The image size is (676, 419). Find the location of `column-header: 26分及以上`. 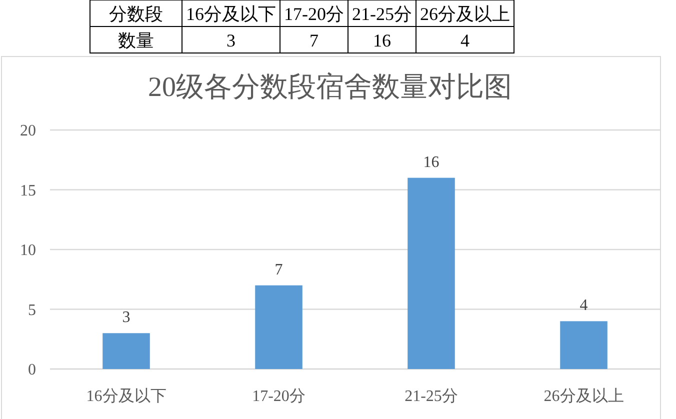

column-header: 26分及以上 is located at coordinates (465, 14).